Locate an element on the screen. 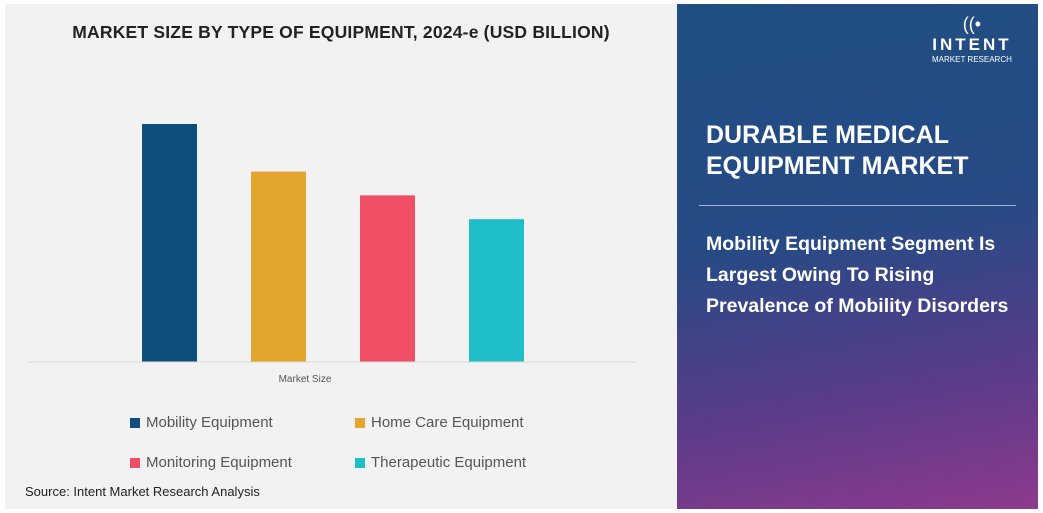 The width and height of the screenshot is (1043, 513). legend-item: Mobility Equipment is located at coordinates (201, 422).